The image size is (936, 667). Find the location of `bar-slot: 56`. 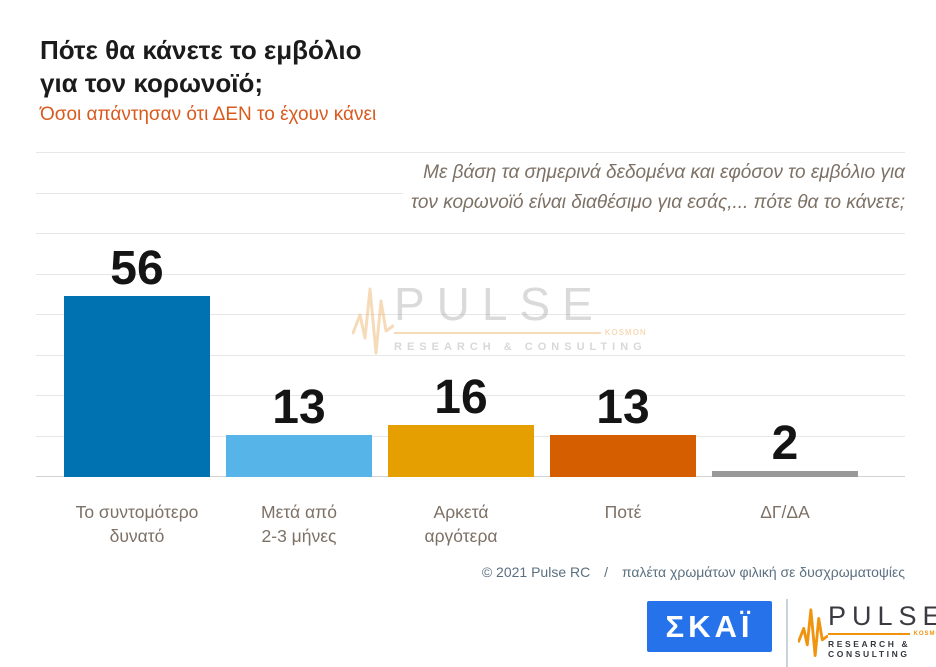

bar-slot: 56 is located at coordinates (137, 315).